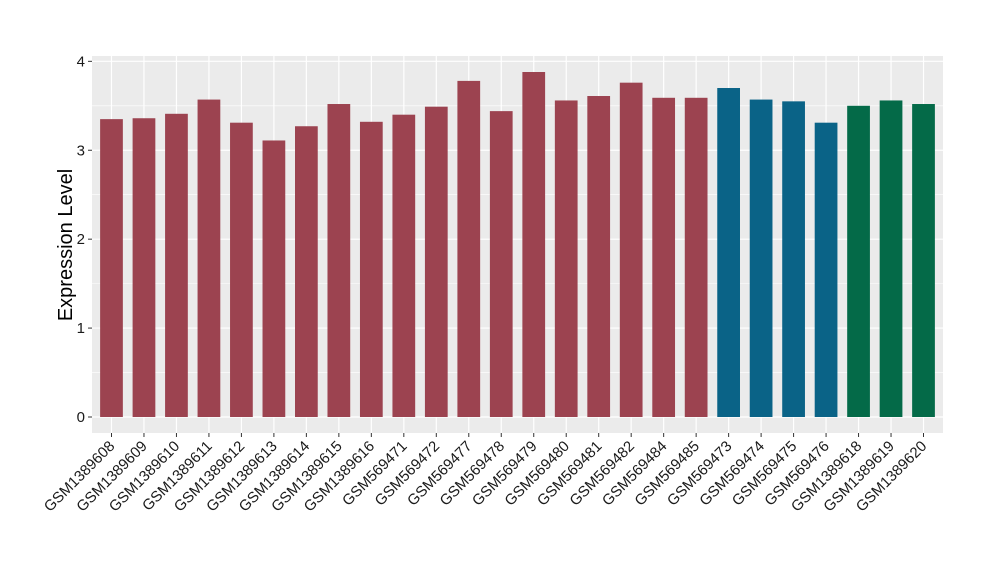 Image resolution: width=1000 pixels, height=580 pixels. What do you see at coordinates (858, 261) in the screenshot?
I see `bar-GSM1389618` at bounding box center [858, 261].